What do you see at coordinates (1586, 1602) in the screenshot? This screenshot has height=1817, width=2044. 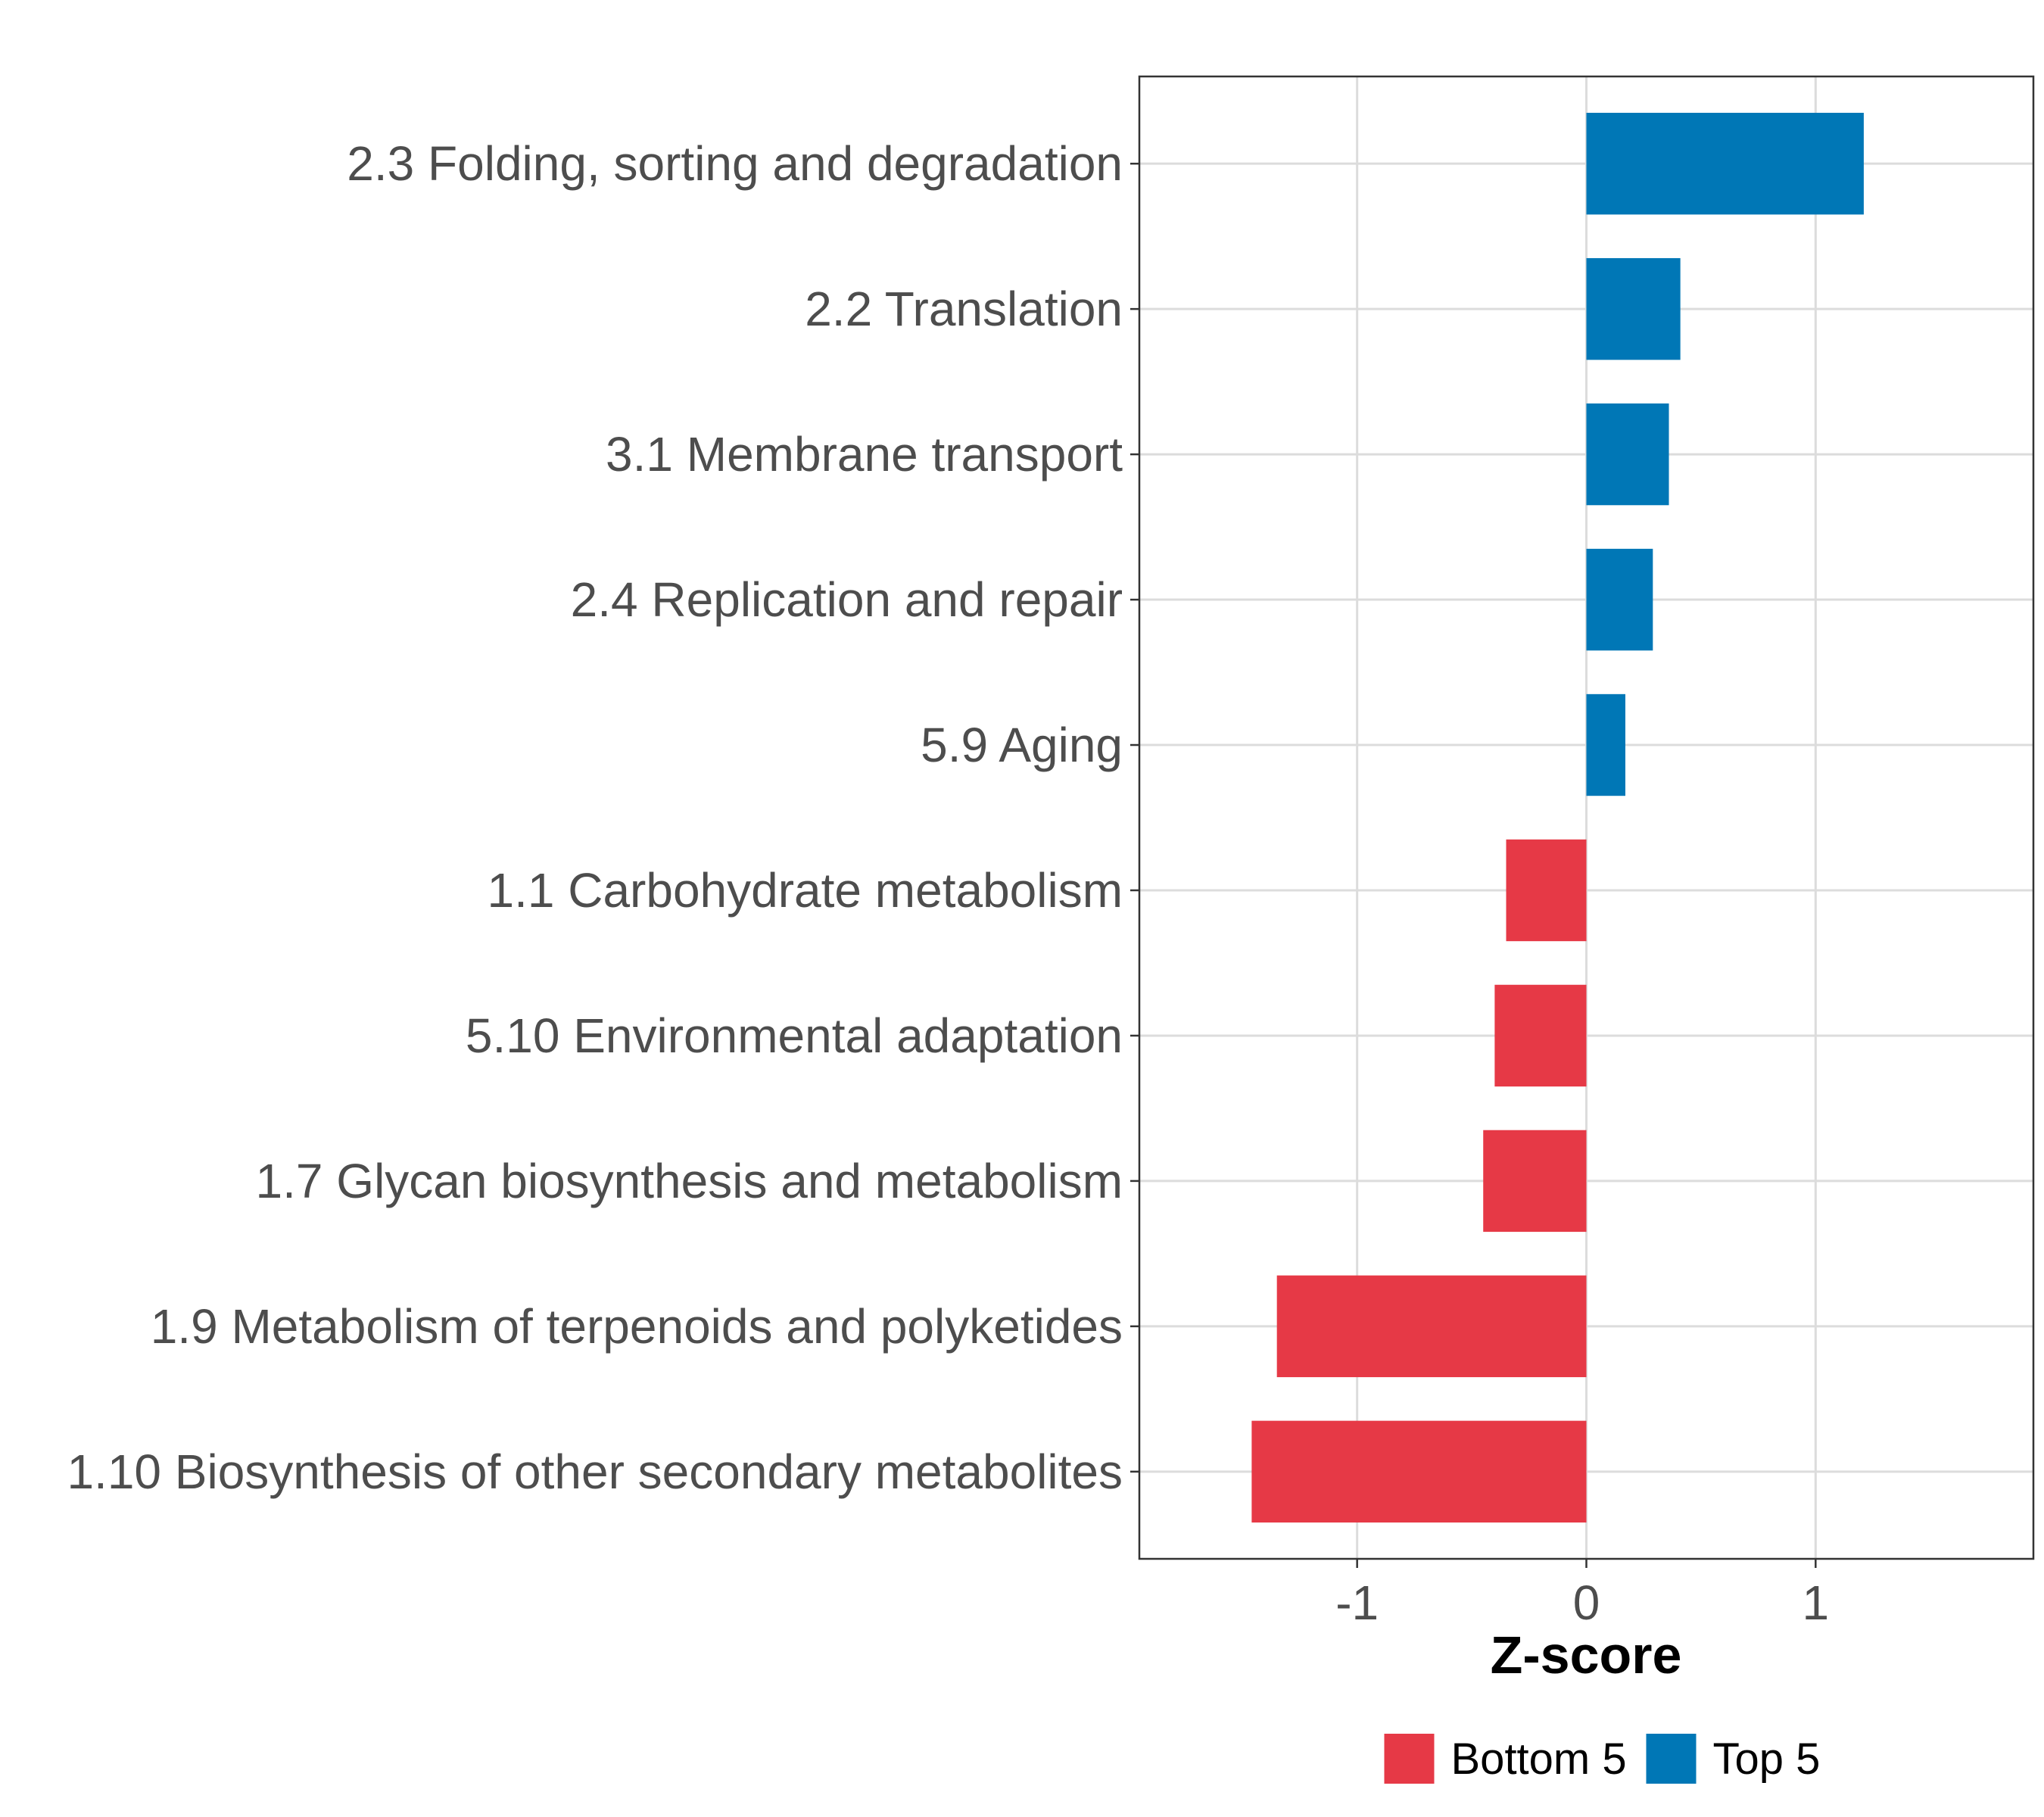 I see `x-tick-label: 0` at bounding box center [1586, 1602].